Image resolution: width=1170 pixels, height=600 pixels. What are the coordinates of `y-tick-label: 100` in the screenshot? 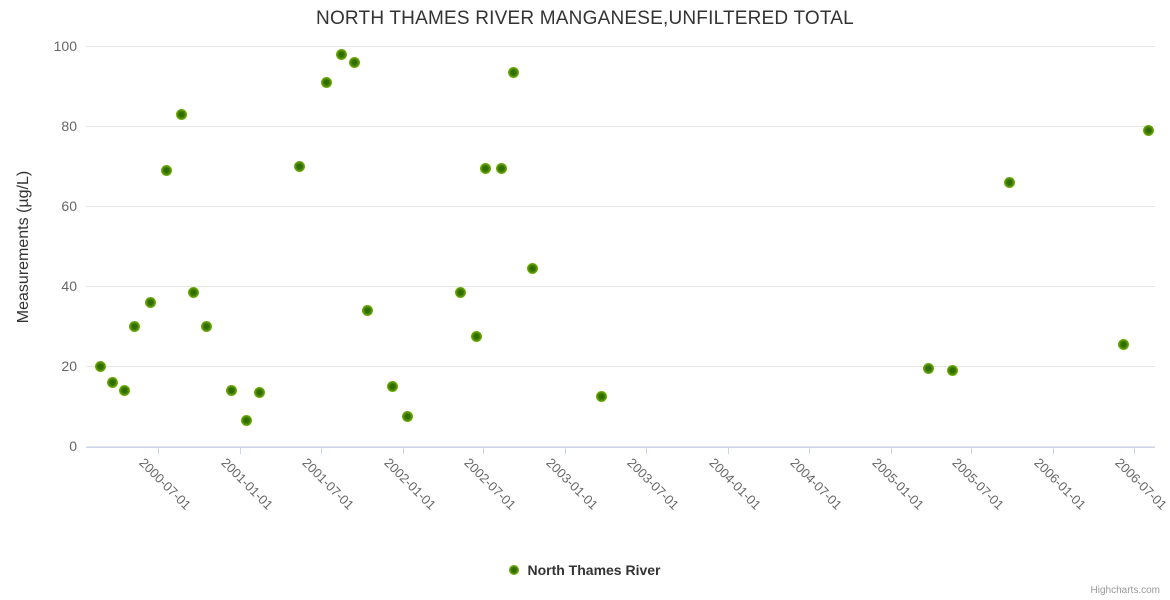 It's located at (65, 45).